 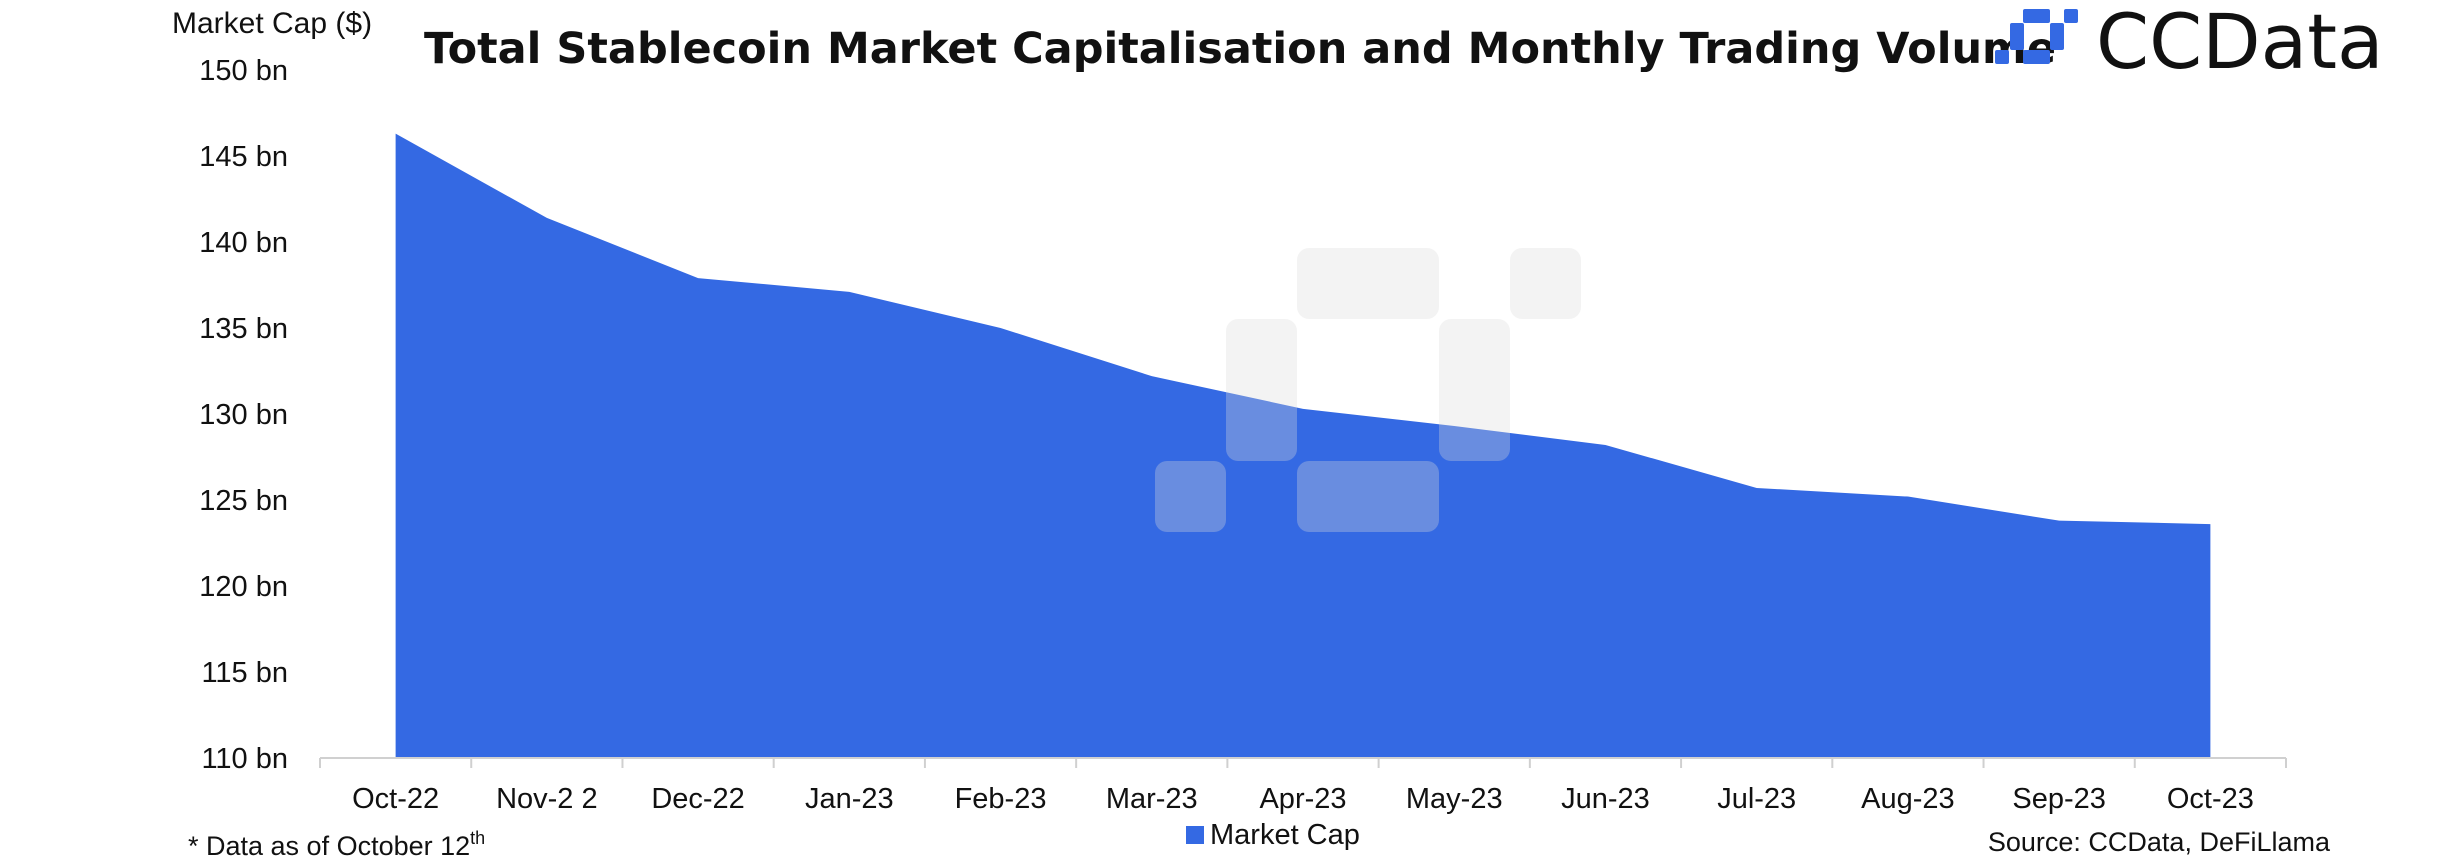 I want to click on watermark-logo-icon, so click(x=1368, y=390).